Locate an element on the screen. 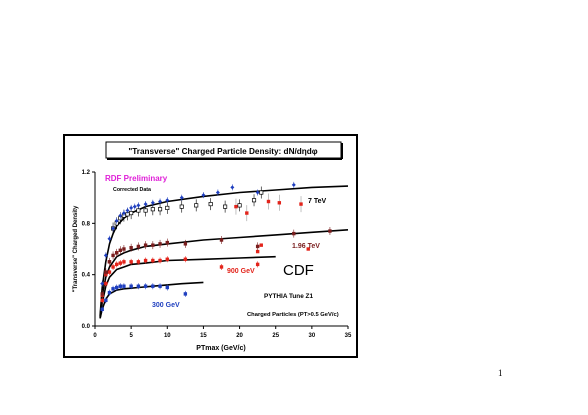  y-axis-label: "Transverse" Charged Density is located at coordinates (76, 248).